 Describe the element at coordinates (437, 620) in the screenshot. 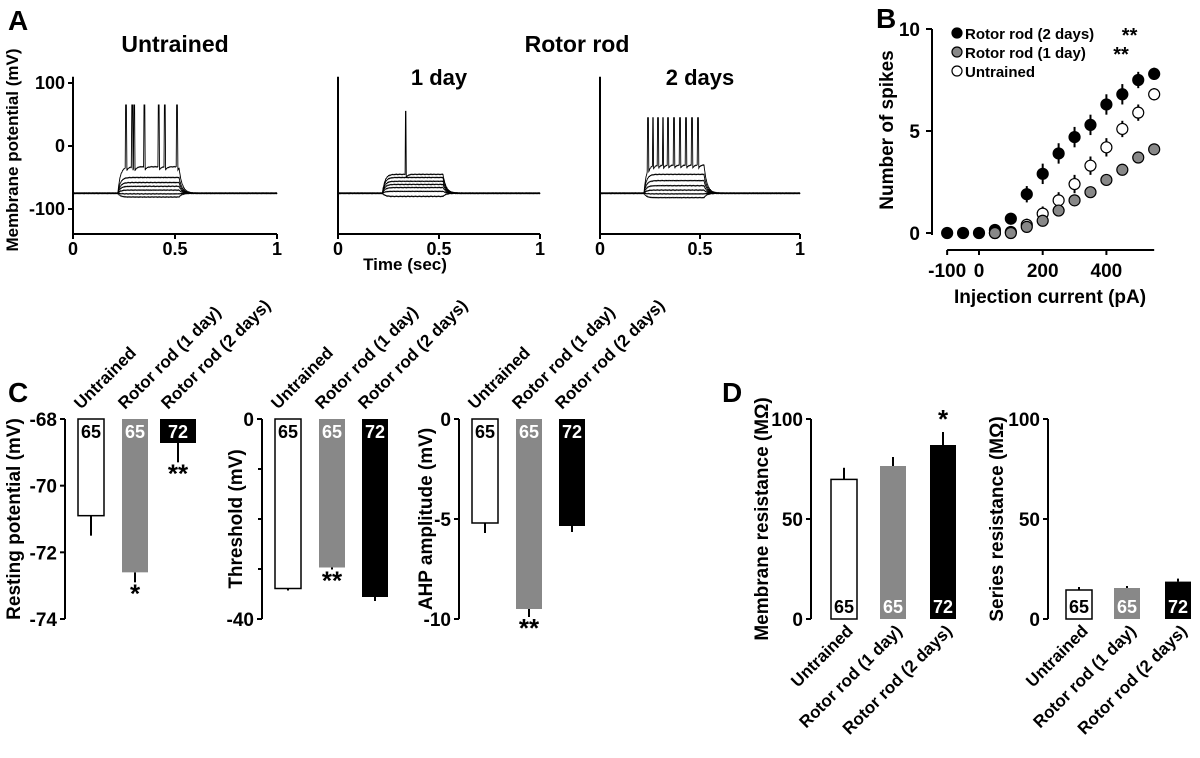

I see `y-tick-label: -10` at that location.